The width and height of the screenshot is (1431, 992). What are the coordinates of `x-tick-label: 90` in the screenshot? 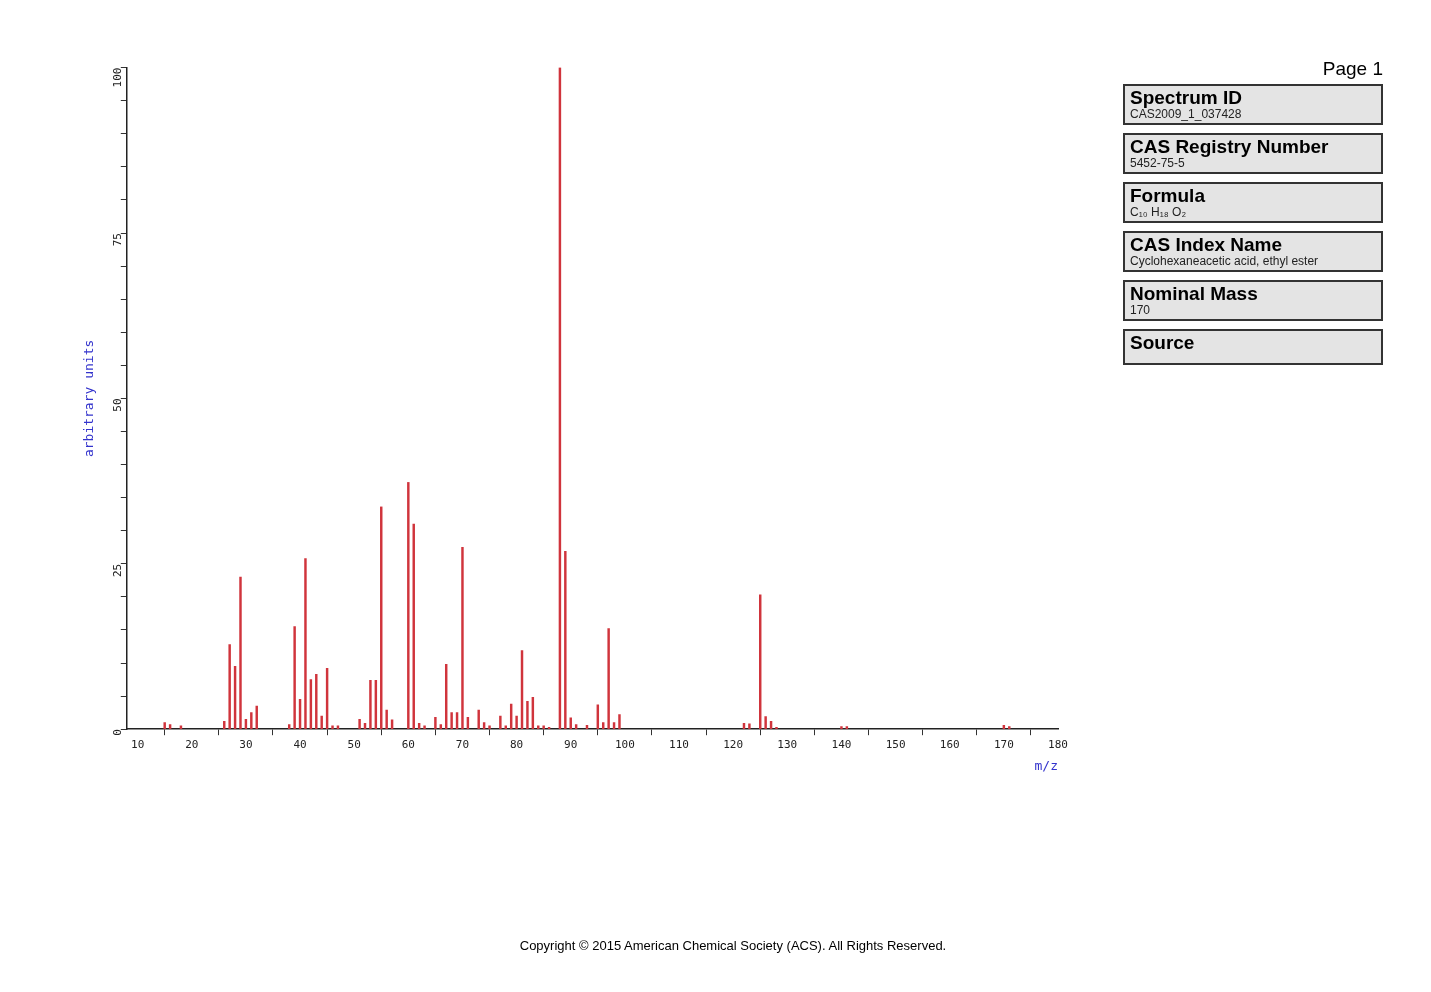 It's located at (571, 744).